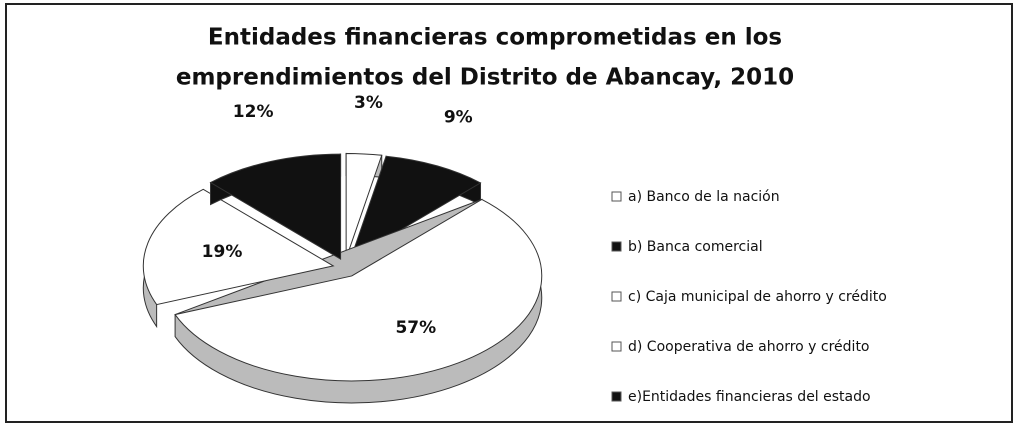  What do you see at coordinates (415, 328) in the screenshot?
I see `data-label: 57%` at bounding box center [415, 328].